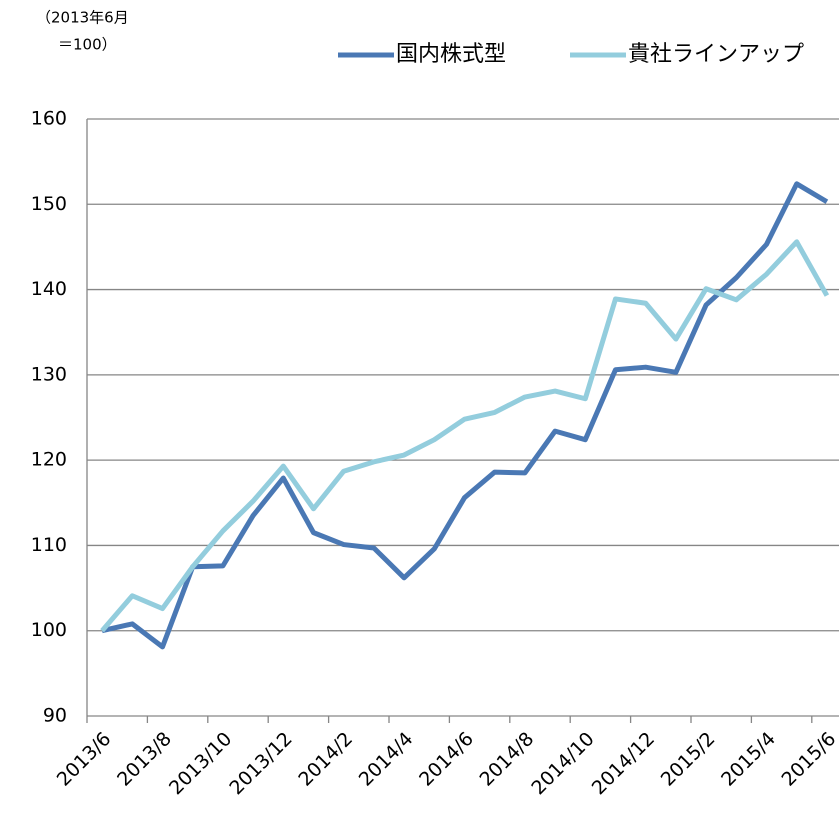 This screenshot has width=839, height=814. Describe the element at coordinates (386, 759) in the screenshot. I see `x-tick-label: 2014/4` at that location.